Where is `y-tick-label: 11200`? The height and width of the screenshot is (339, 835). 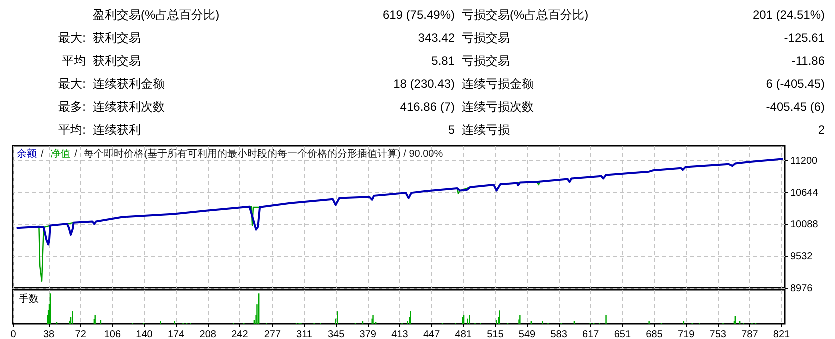
y-tick-label: 11200 is located at coordinates (804, 161).